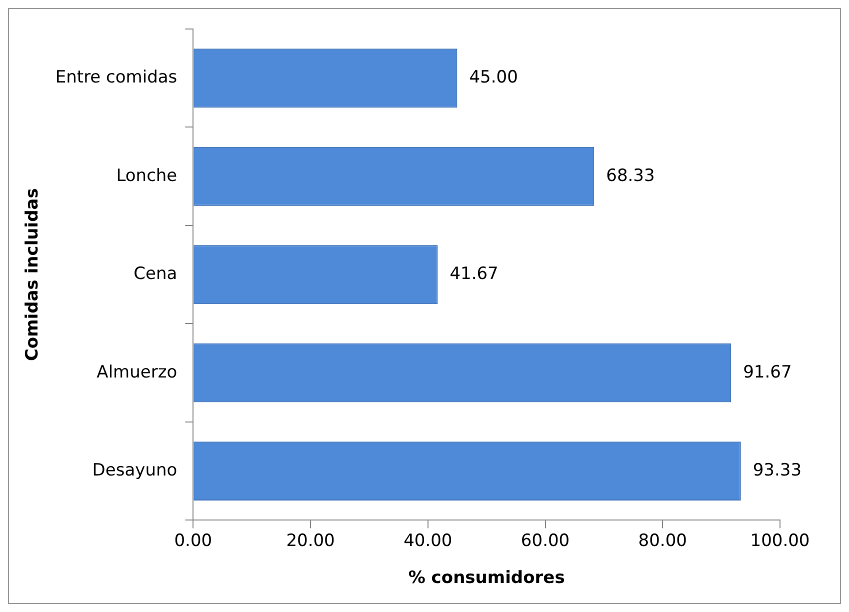 The height and width of the screenshot is (612, 849). What do you see at coordinates (630, 176) in the screenshot?
I see `data-label: 68.33` at bounding box center [630, 176].